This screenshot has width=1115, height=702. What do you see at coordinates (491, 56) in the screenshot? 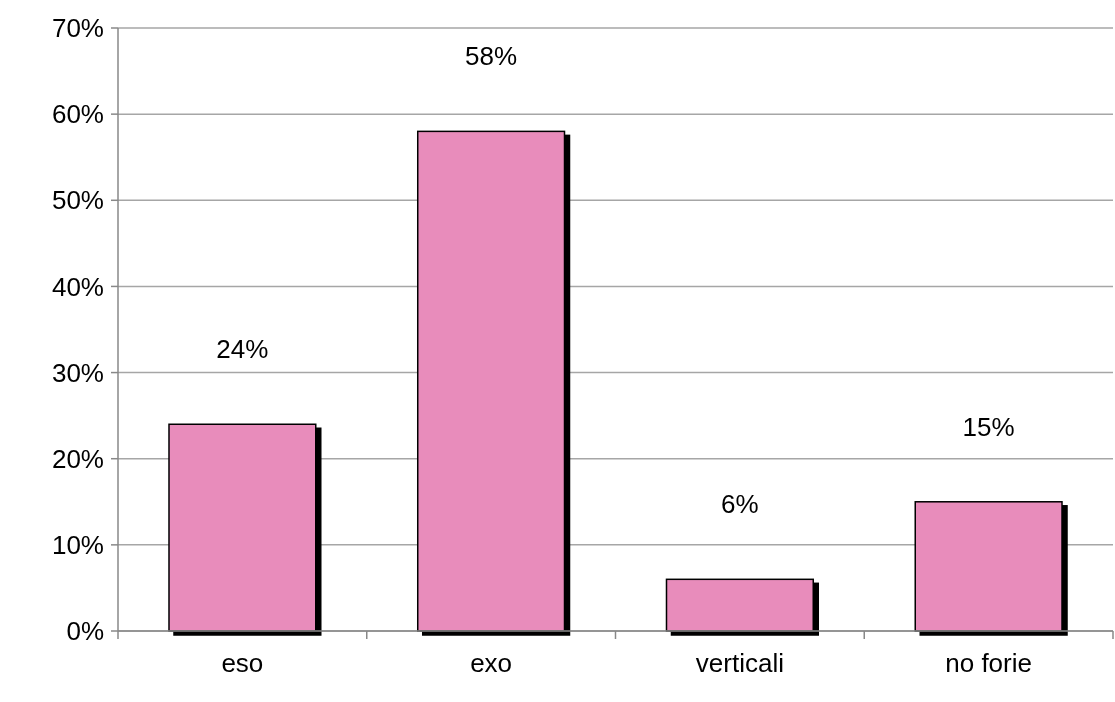
I see `data-label: 58%` at bounding box center [491, 56].